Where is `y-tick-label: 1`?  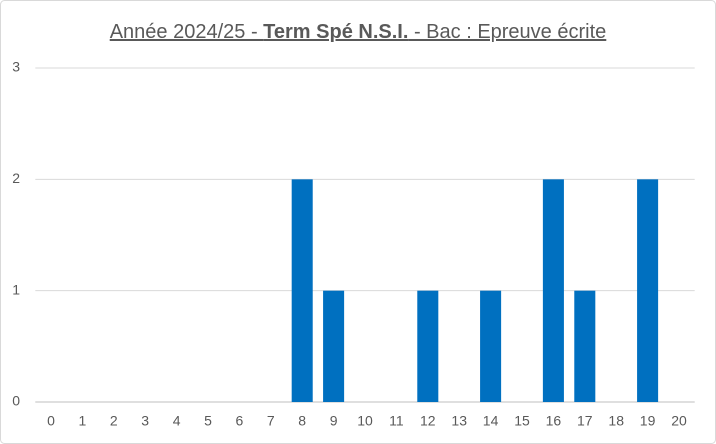
y-tick-label: 1 is located at coordinates (16, 289).